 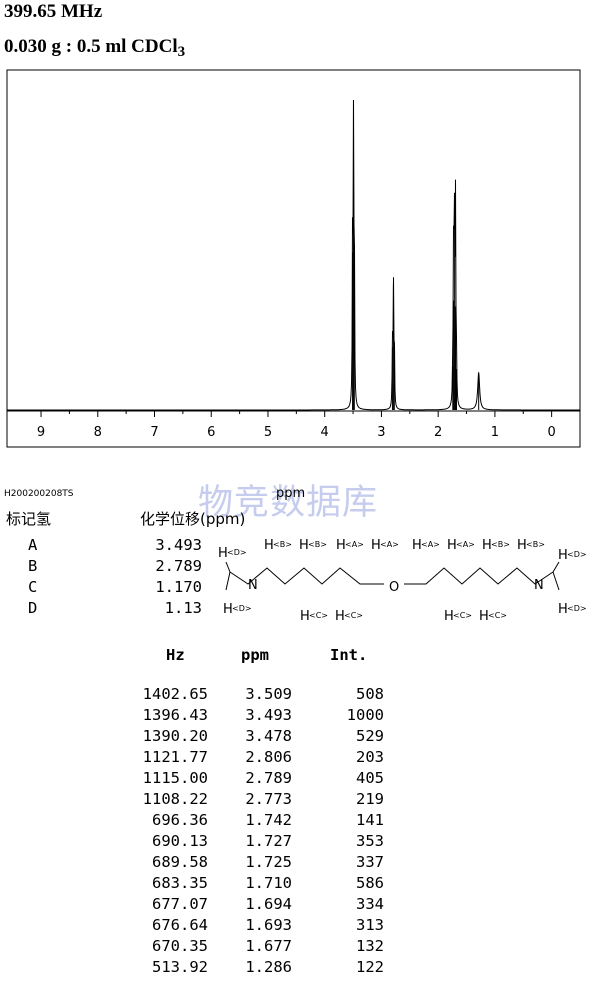 What do you see at coordinates (370, 925) in the screenshot?
I see `peak-intensity: 313` at bounding box center [370, 925].